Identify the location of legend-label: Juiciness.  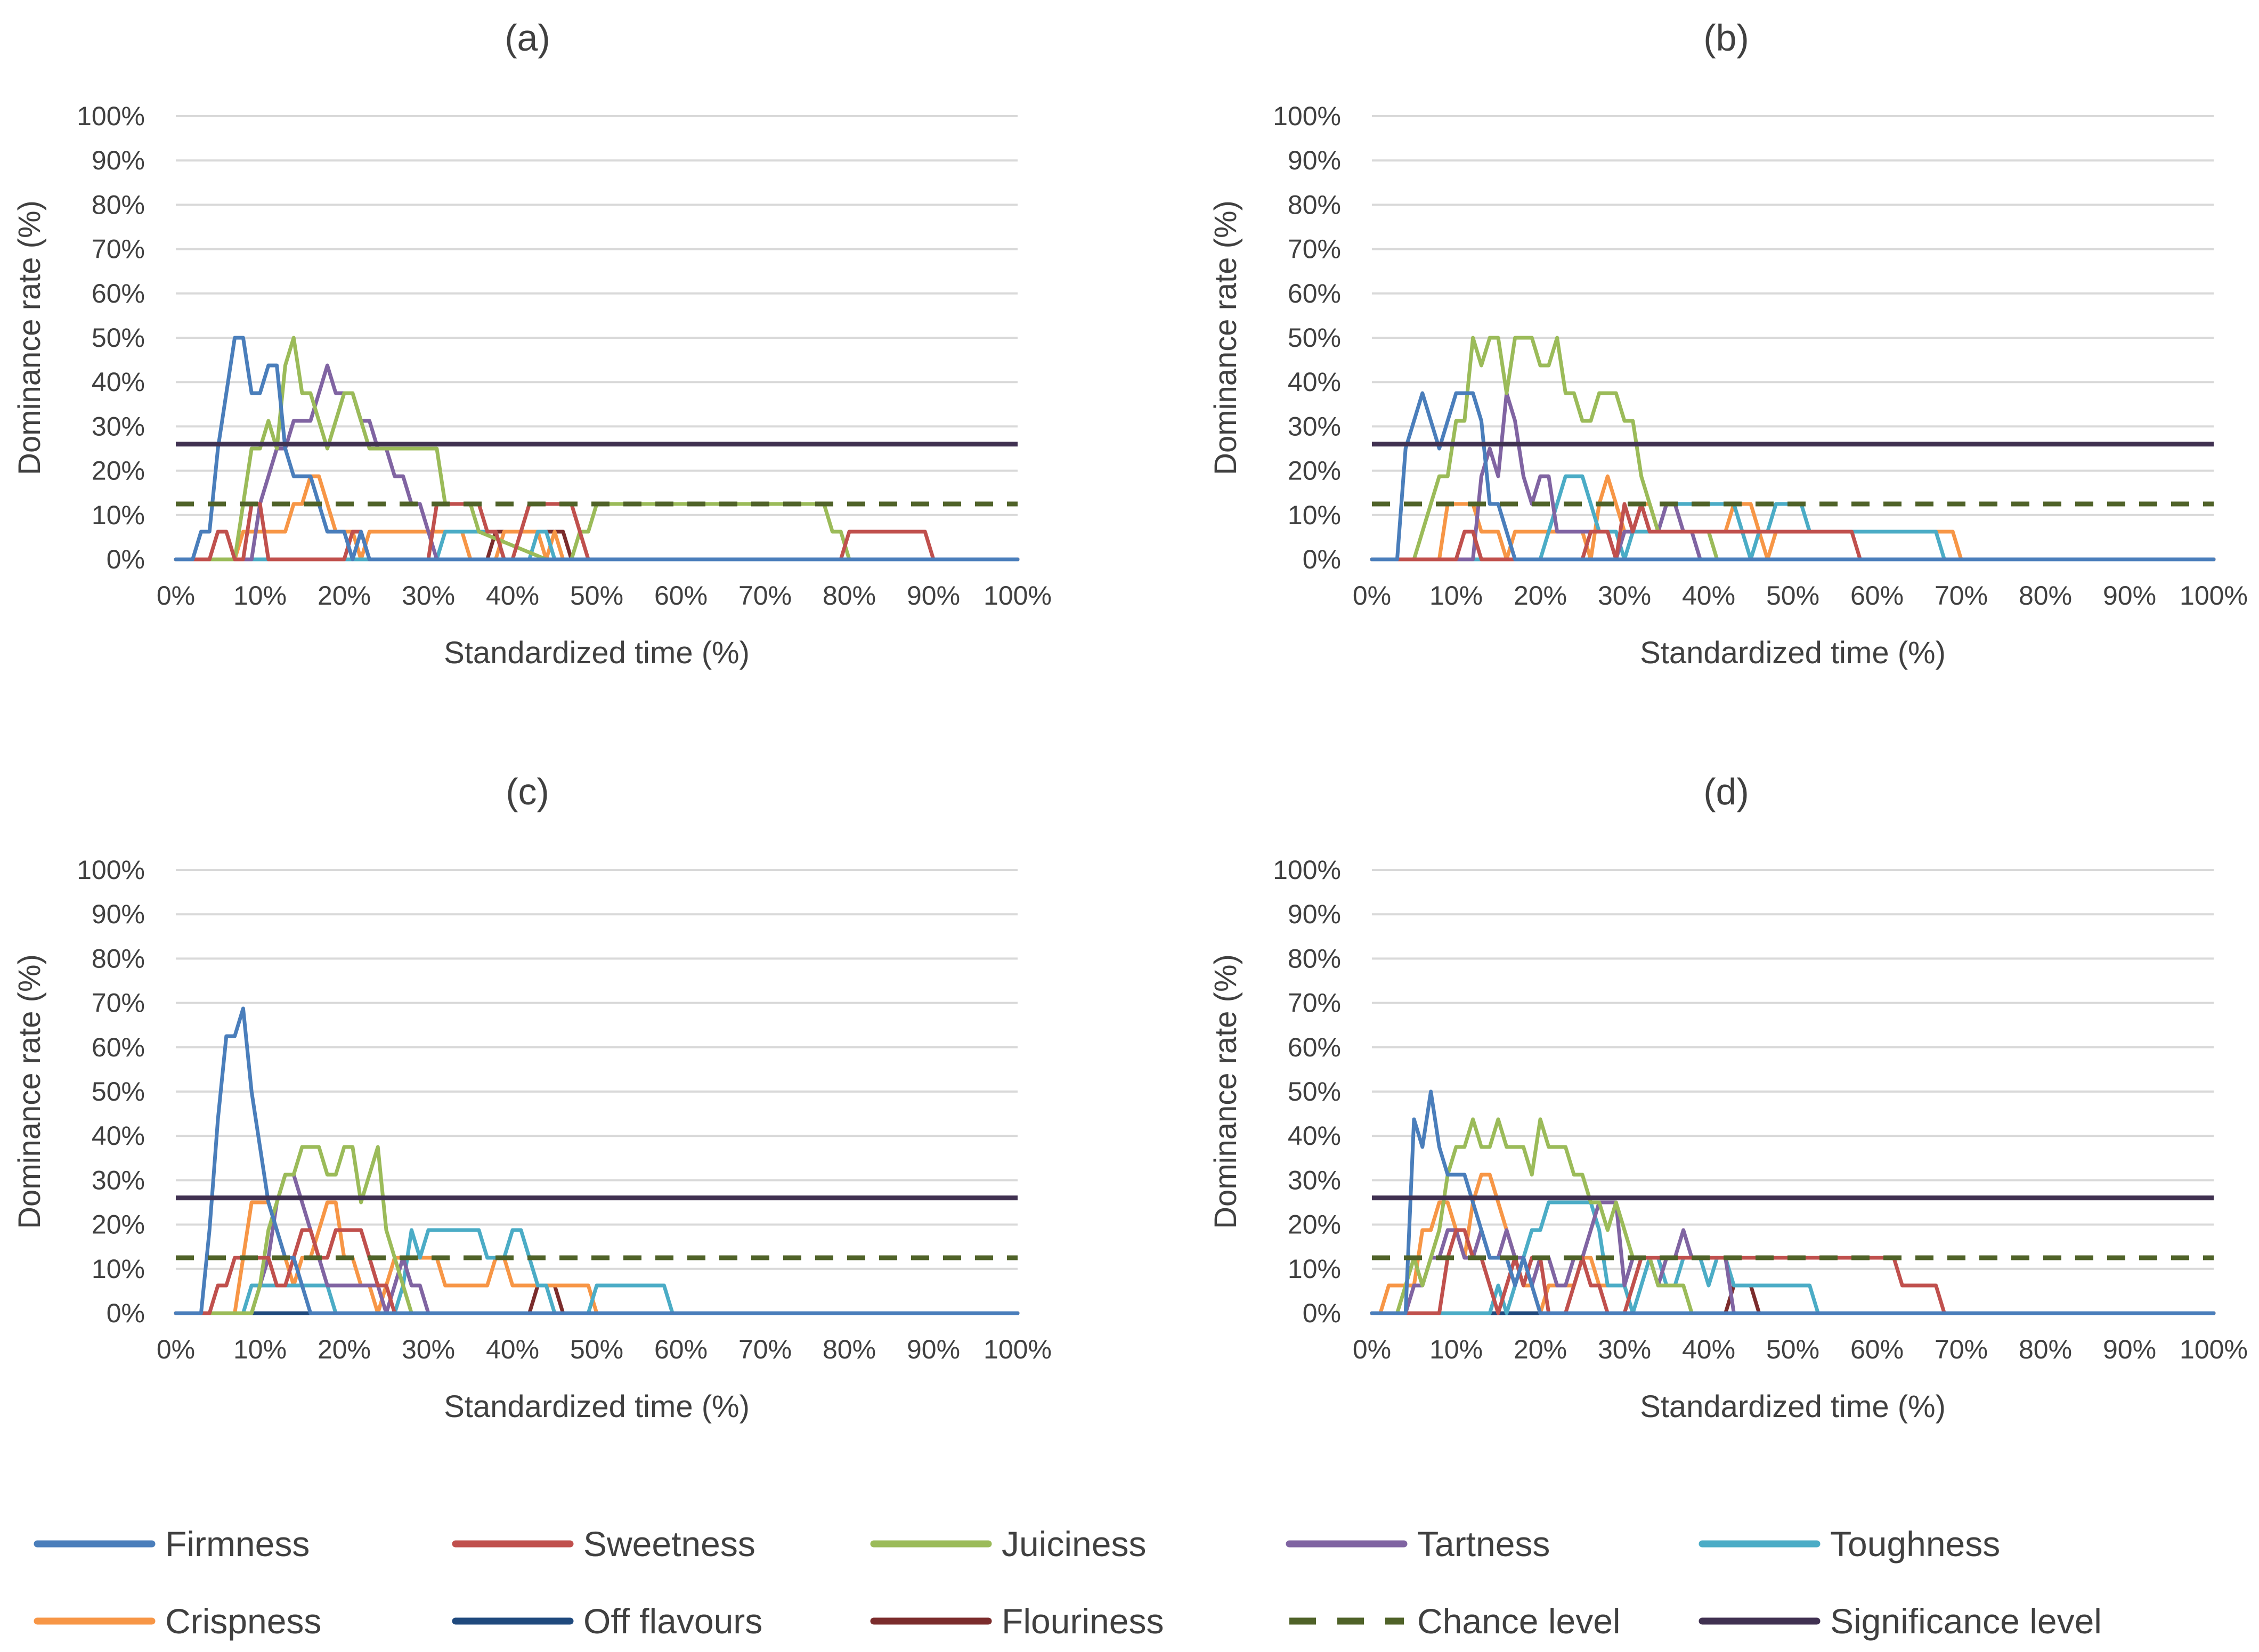
(1074, 1544).